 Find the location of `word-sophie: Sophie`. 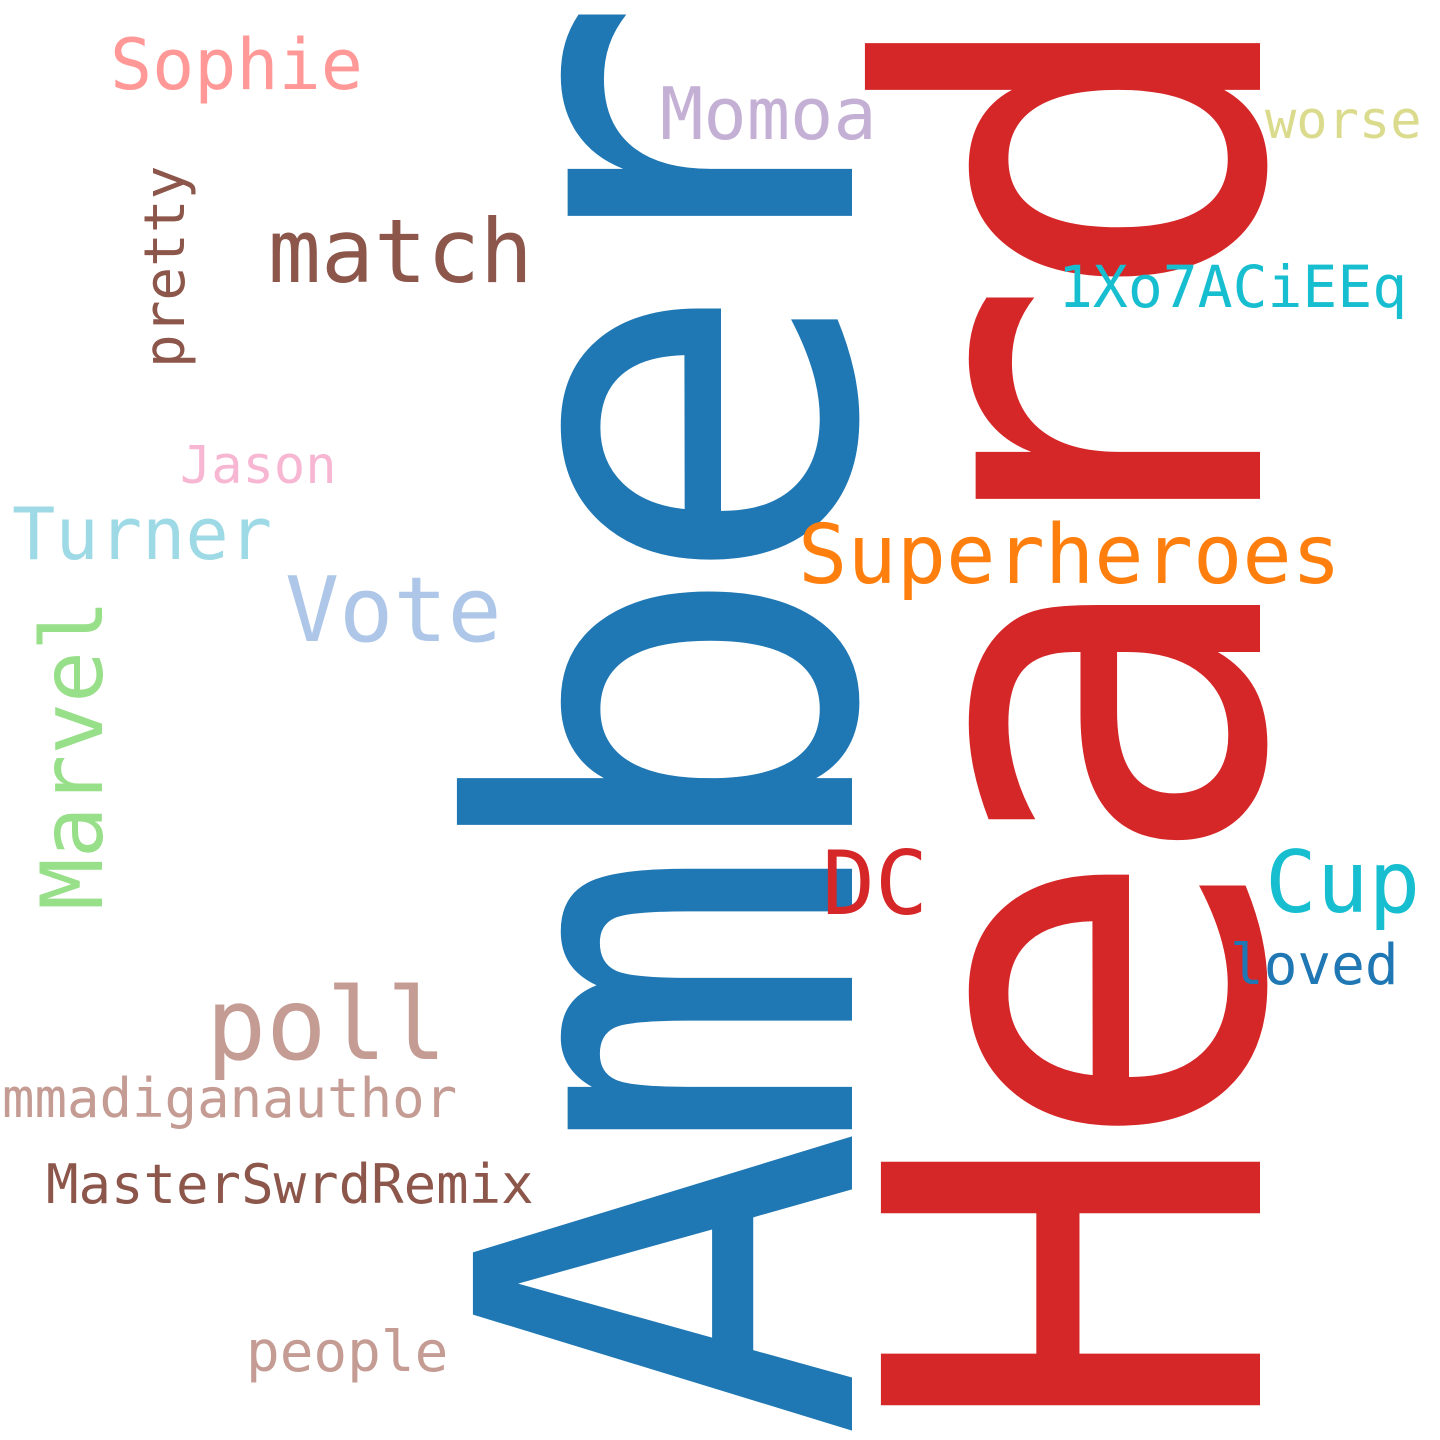

word-sophie: Sophie is located at coordinates (236, 65).